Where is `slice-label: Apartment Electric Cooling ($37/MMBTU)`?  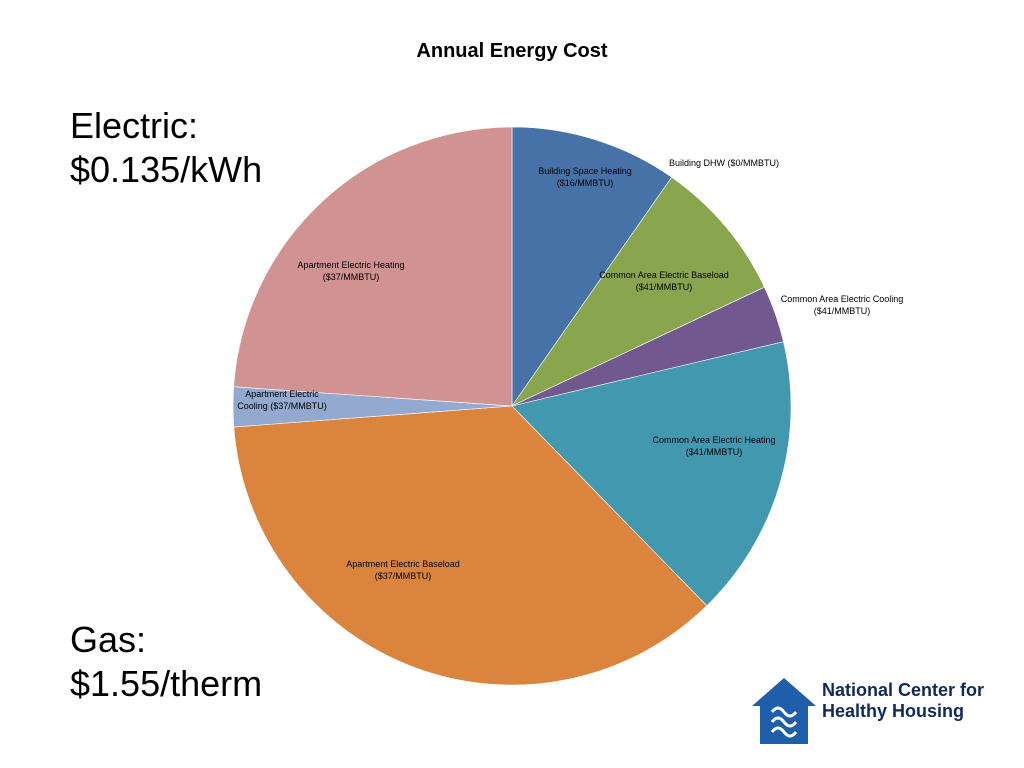 slice-label: Apartment Electric Cooling ($37/MMBTU) is located at coordinates (282, 400).